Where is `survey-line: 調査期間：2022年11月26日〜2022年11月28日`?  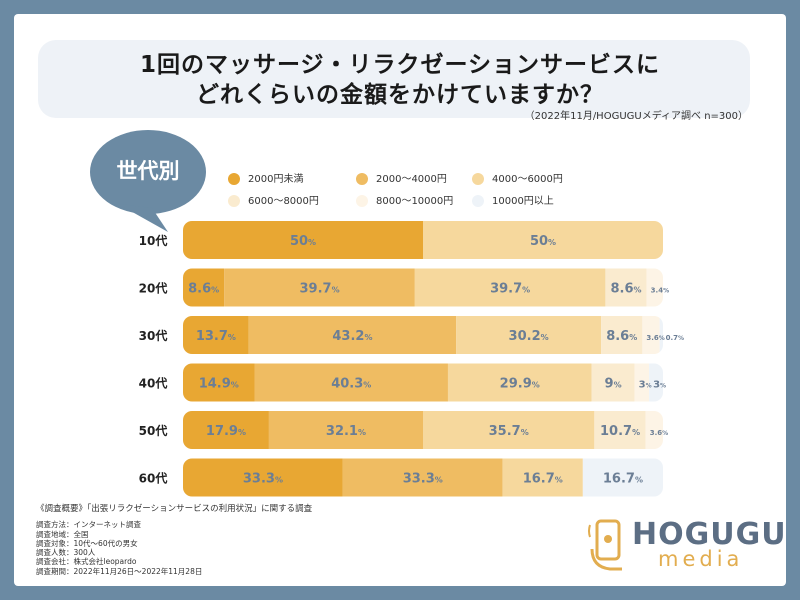
survey-line: 調査期間：2022年11月26日〜2022年11月28日 is located at coordinates (119, 571).